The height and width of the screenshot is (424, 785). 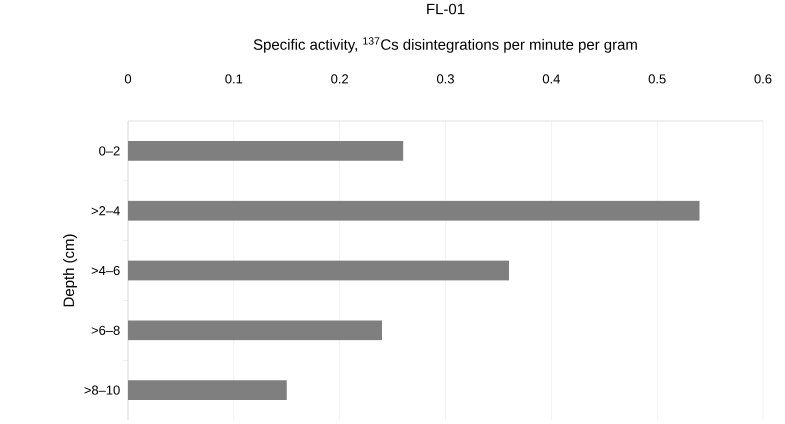 What do you see at coordinates (70, 270) in the screenshot?
I see `y-axis-title: Depth (cm)` at bounding box center [70, 270].